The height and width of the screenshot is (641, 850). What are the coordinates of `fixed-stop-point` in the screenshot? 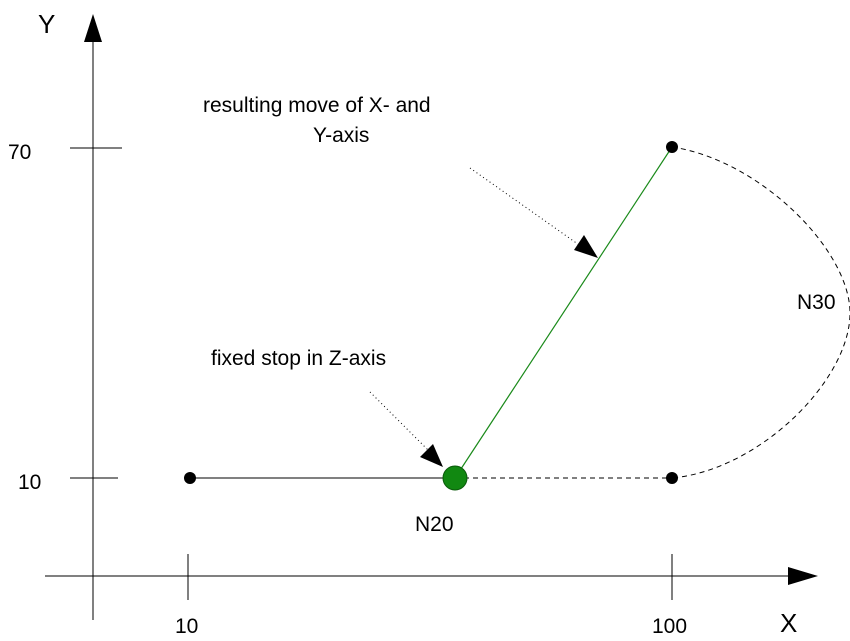 It's located at (455, 478).